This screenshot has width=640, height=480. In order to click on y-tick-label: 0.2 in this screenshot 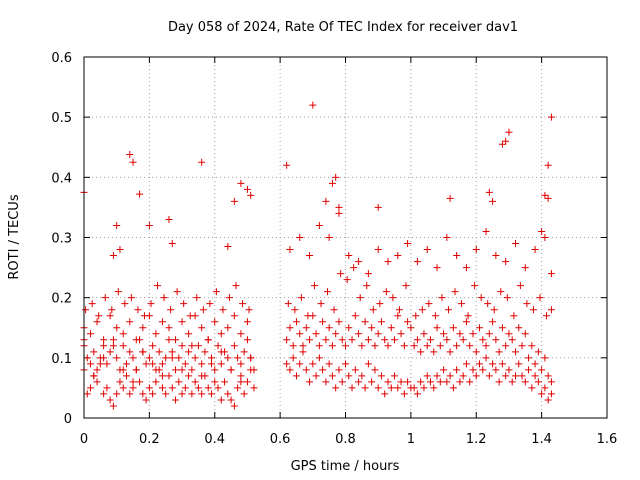, I will do `click(61, 299)`.